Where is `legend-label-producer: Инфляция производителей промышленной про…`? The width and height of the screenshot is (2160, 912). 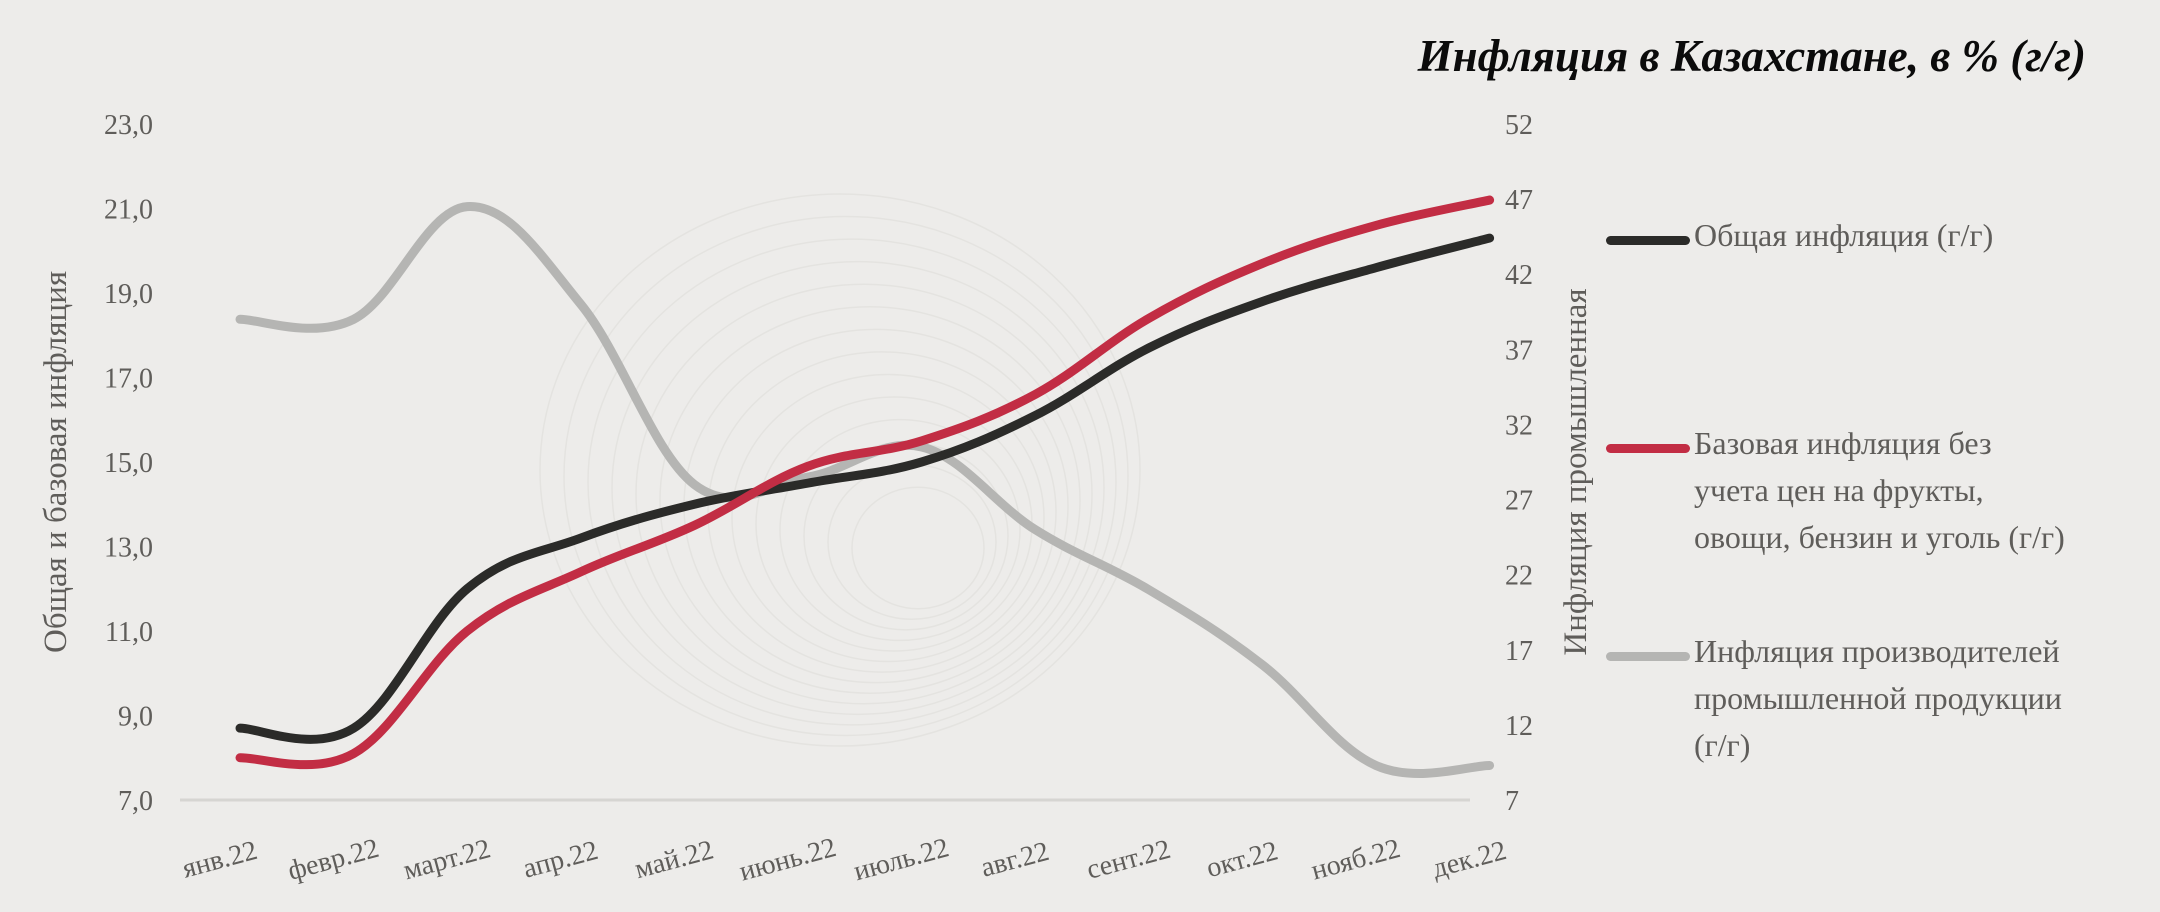 legend-label-producer: Инфляция производителей промышленной про… is located at coordinates (1919, 698).